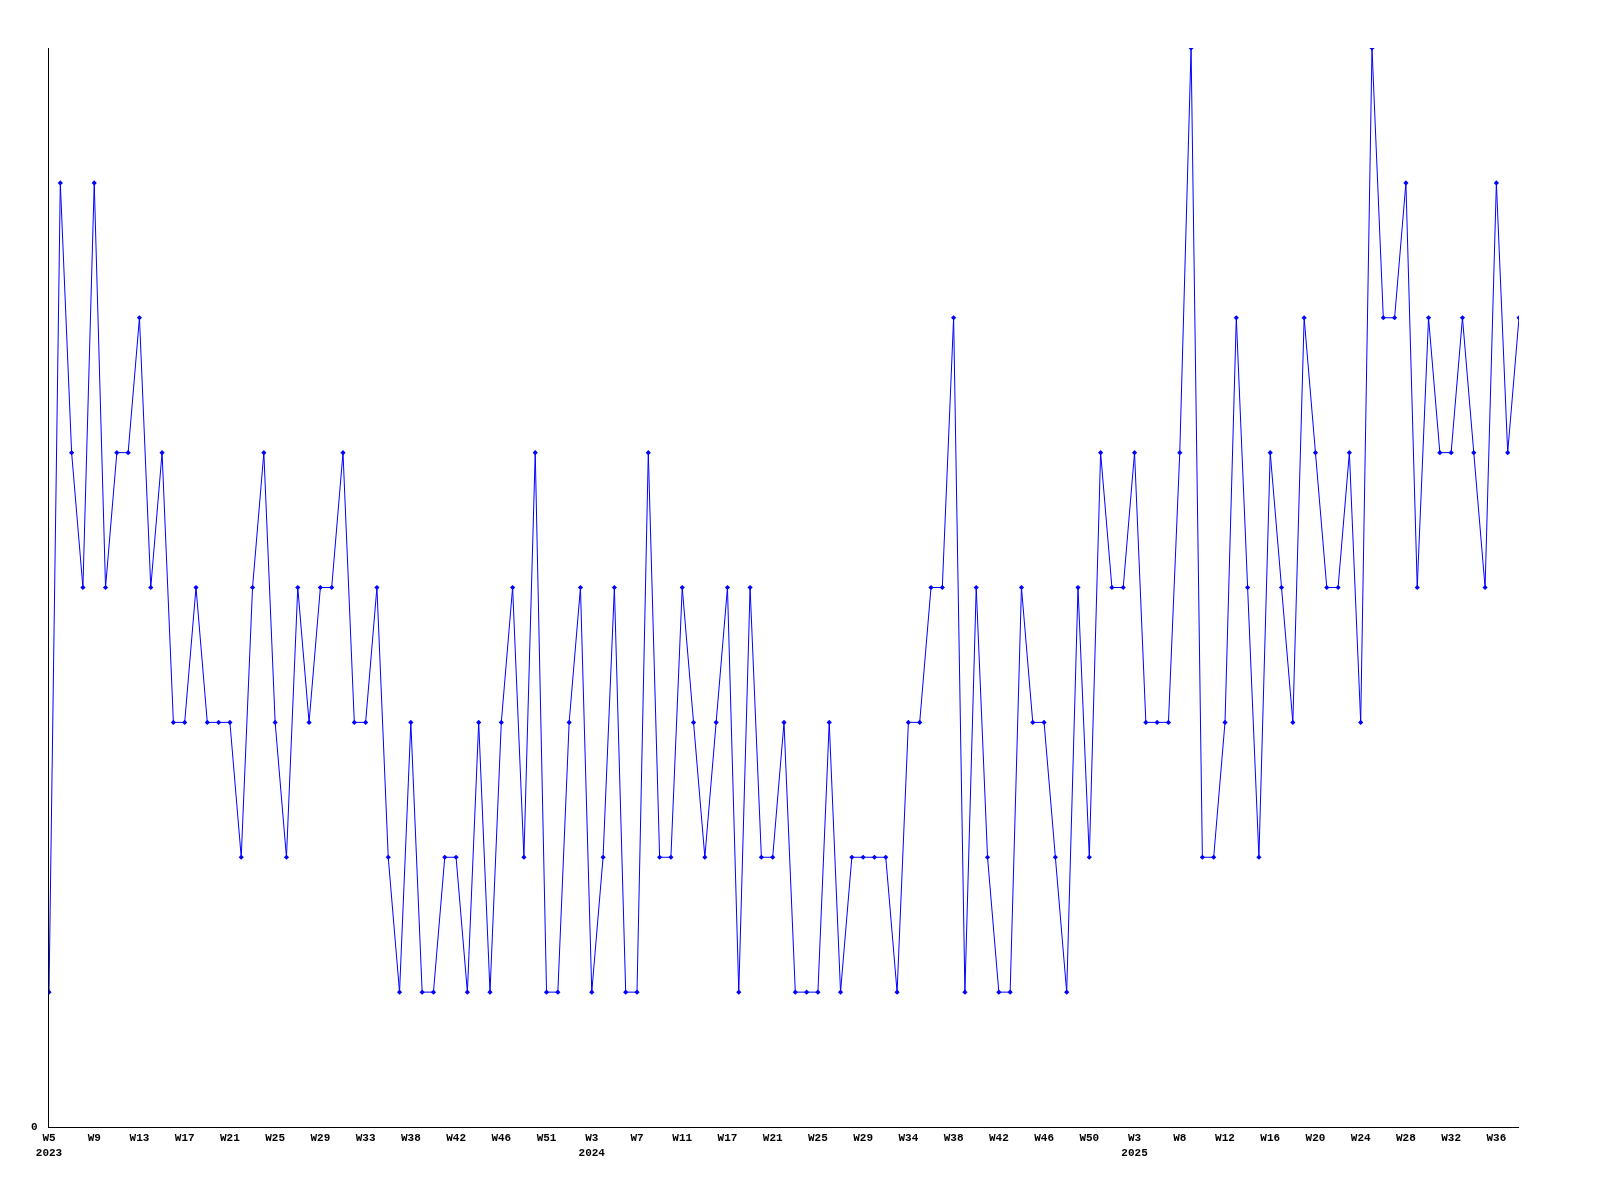 The image size is (1600, 1200). I want to click on x-tick-label: W34, so click(908, 1138).